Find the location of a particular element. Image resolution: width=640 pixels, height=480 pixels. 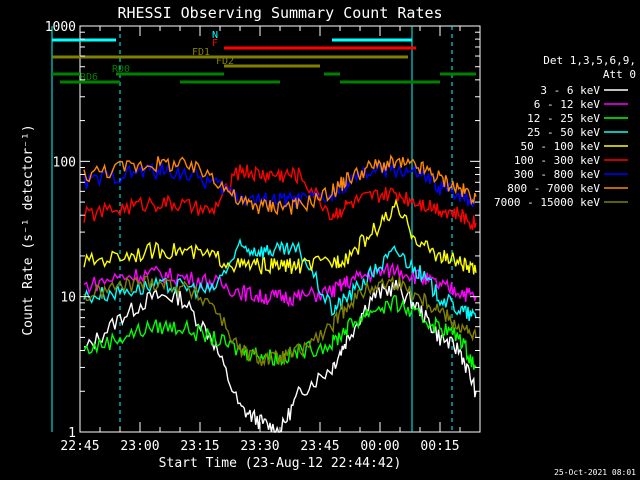

x-tick-label: 23:45 is located at coordinates (319, 446).